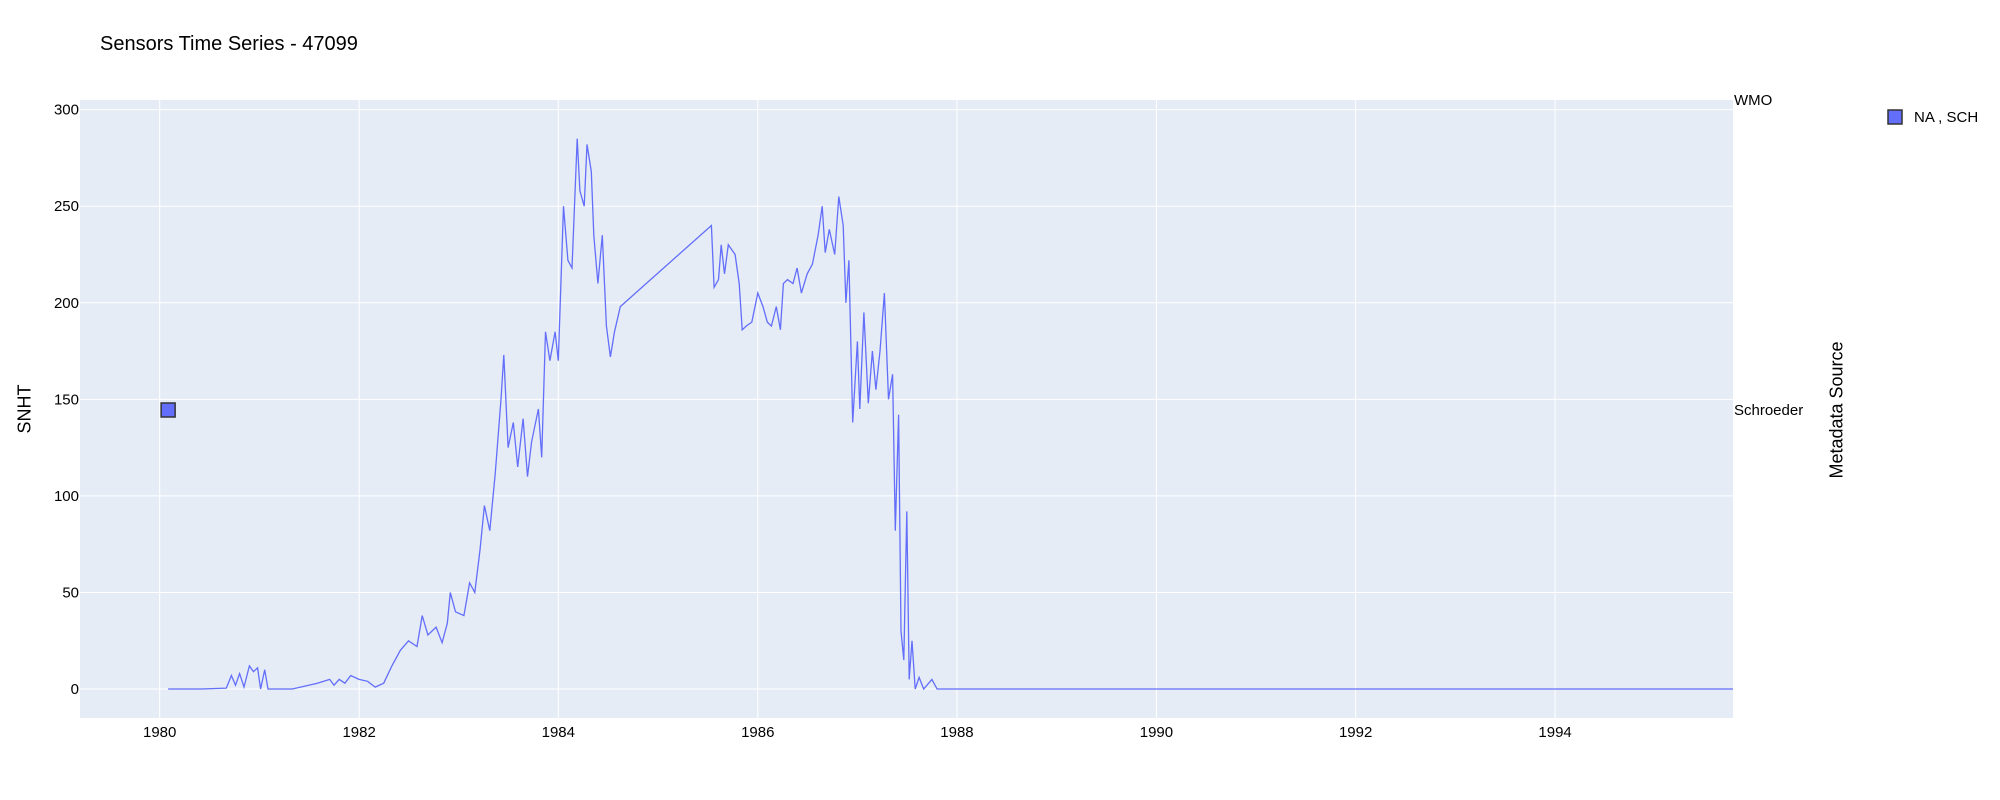 The width and height of the screenshot is (2000, 800). I want to click on metadata-markers, so click(168, 410).